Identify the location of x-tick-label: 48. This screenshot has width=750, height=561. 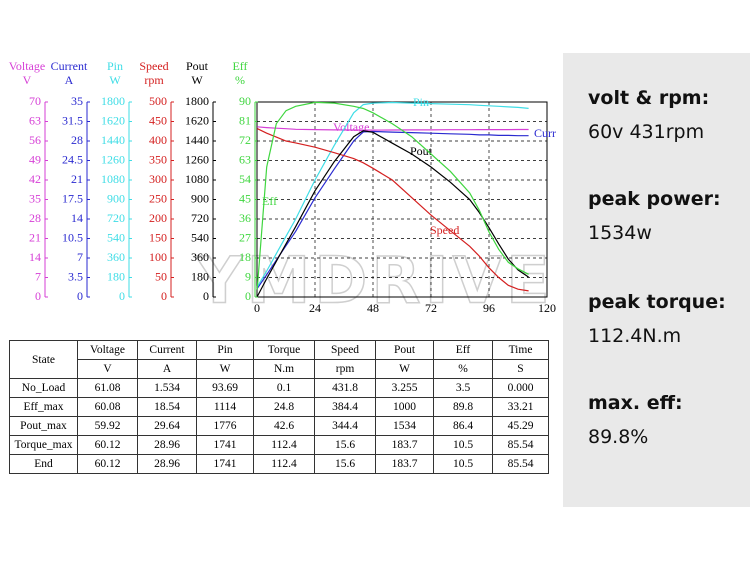
(373, 308).